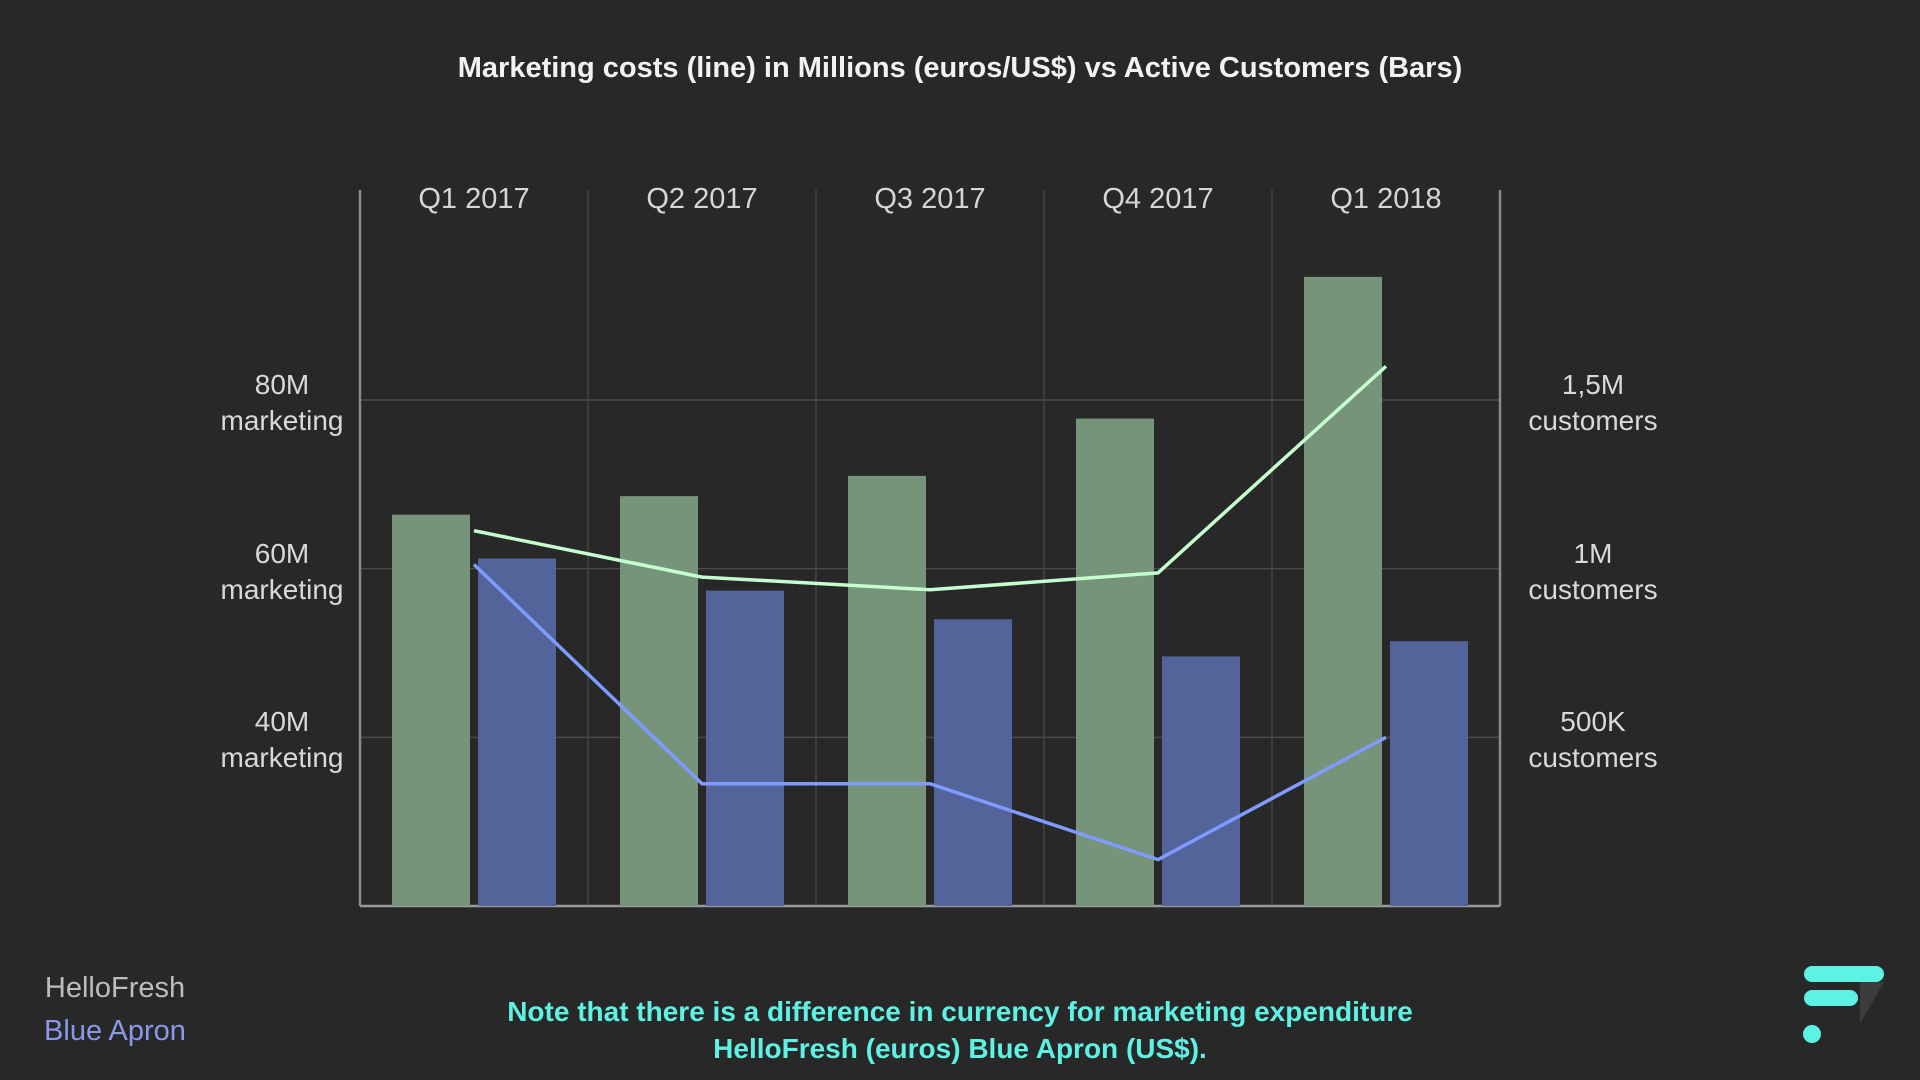 The image size is (1920, 1080). Describe the element at coordinates (115, 988) in the screenshot. I see `legend-hellofresh: HelloFresh` at that location.